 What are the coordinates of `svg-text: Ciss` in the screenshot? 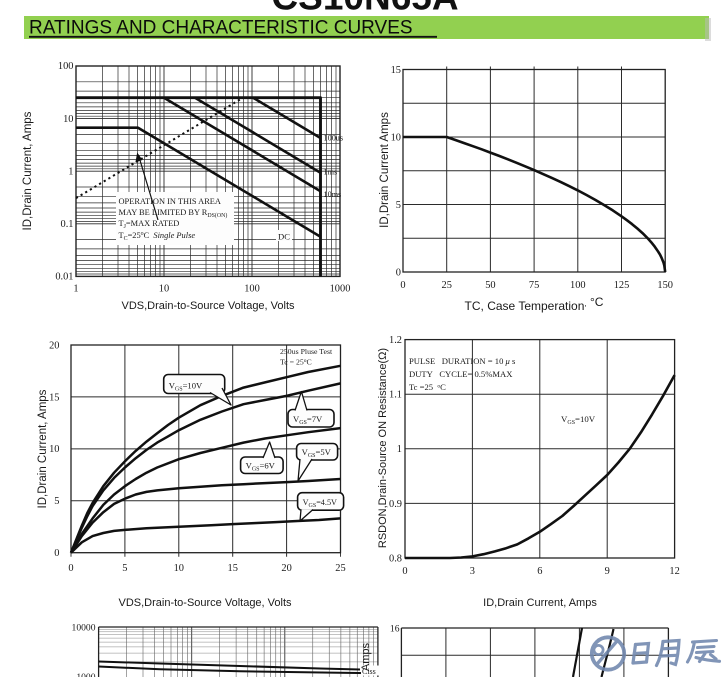 It's located at (369, 671).